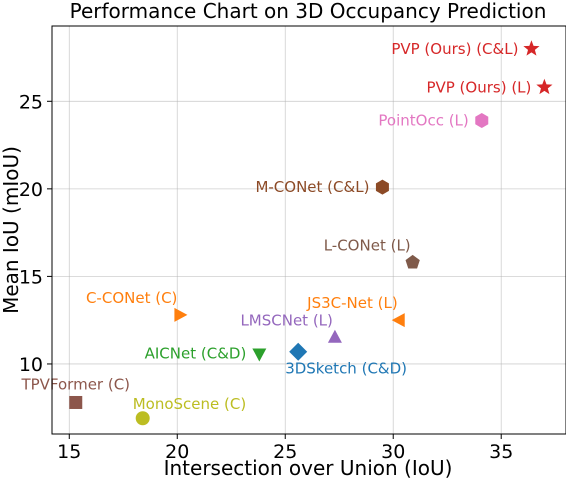  I want to click on point-label: 3DSketch (C&D), so click(346, 369).